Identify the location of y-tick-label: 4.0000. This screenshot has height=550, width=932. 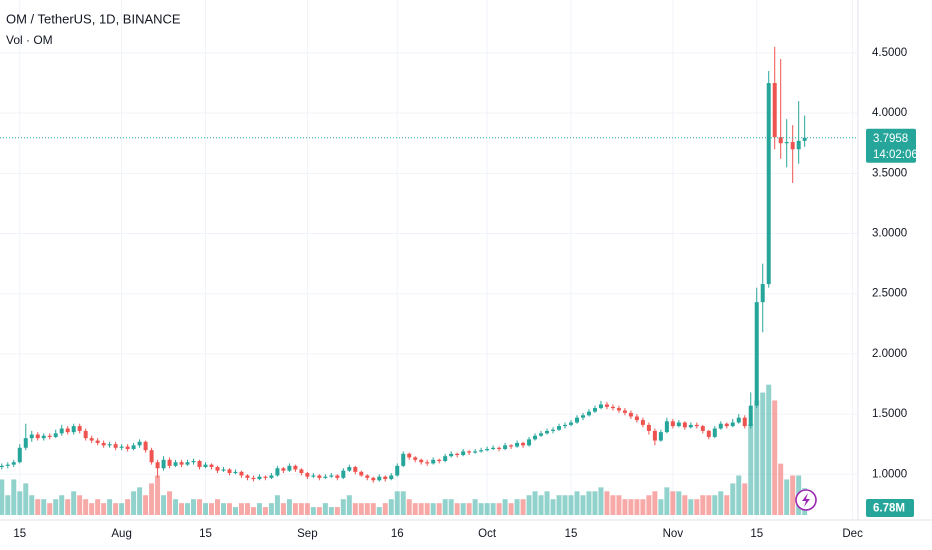
(889, 113).